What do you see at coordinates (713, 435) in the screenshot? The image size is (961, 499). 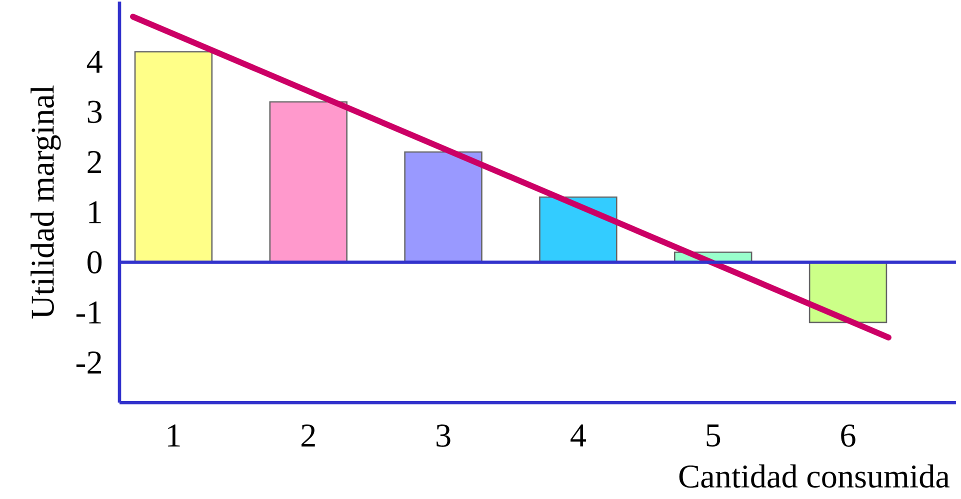 I see `x-tick-label: 5` at bounding box center [713, 435].